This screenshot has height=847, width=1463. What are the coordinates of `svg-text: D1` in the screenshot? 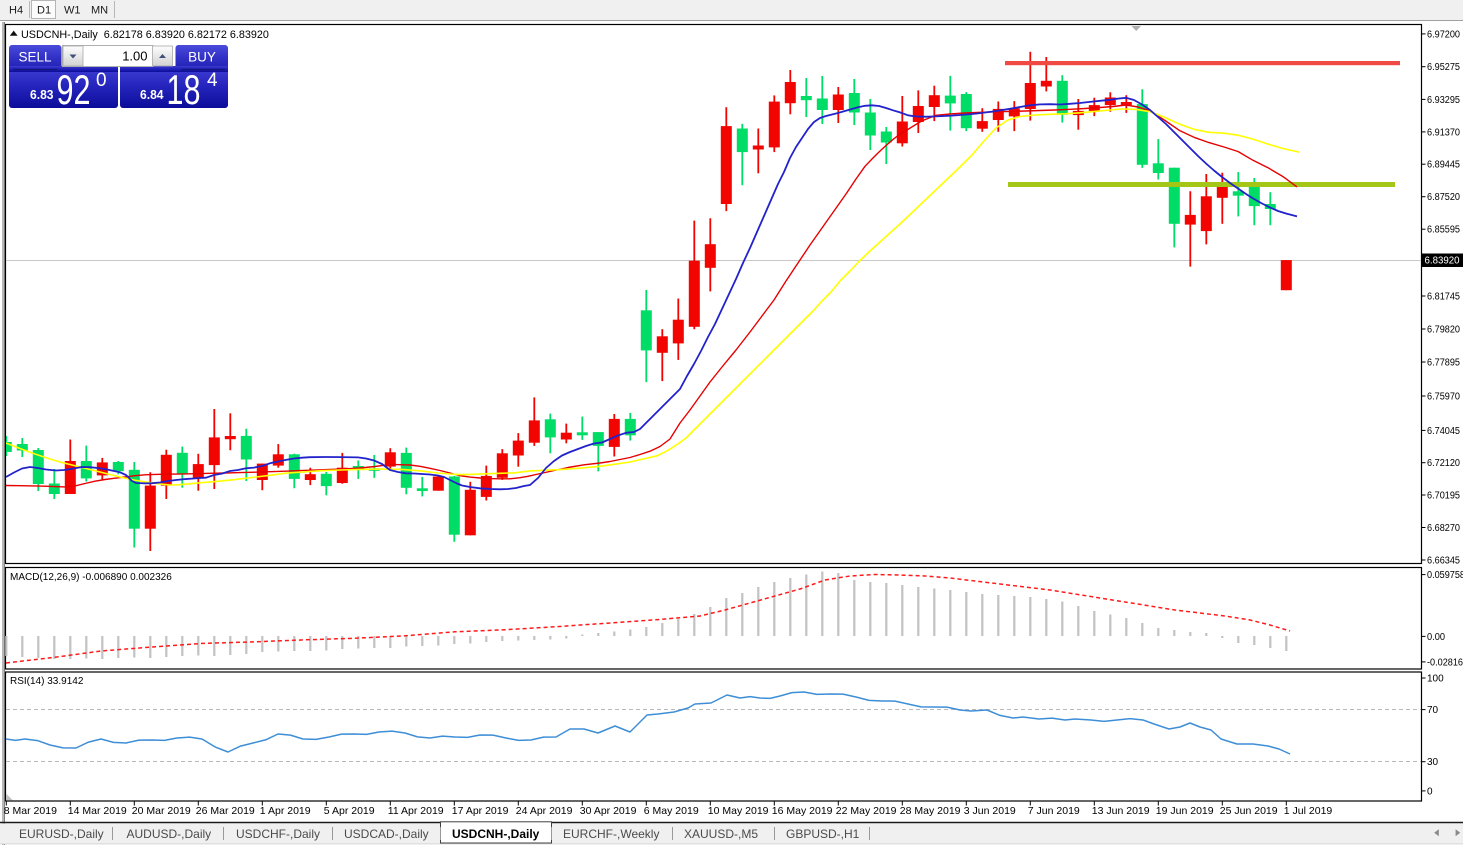 It's located at (44, 11).